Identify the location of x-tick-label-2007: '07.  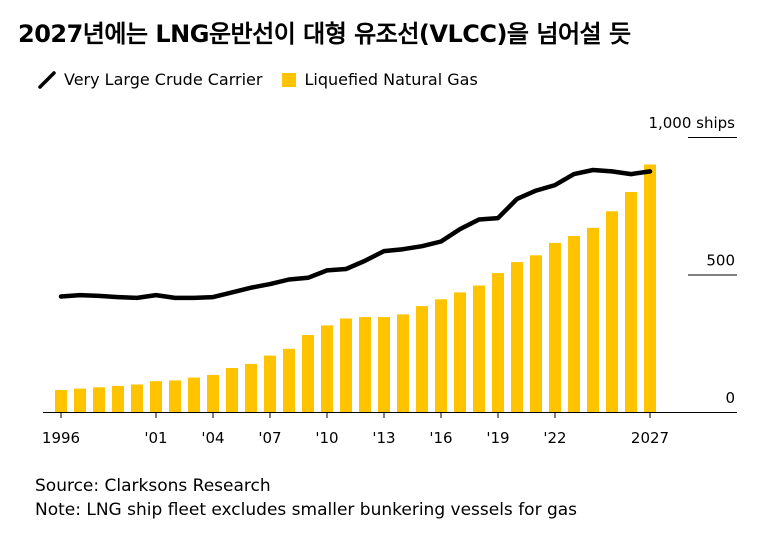
(269, 438).